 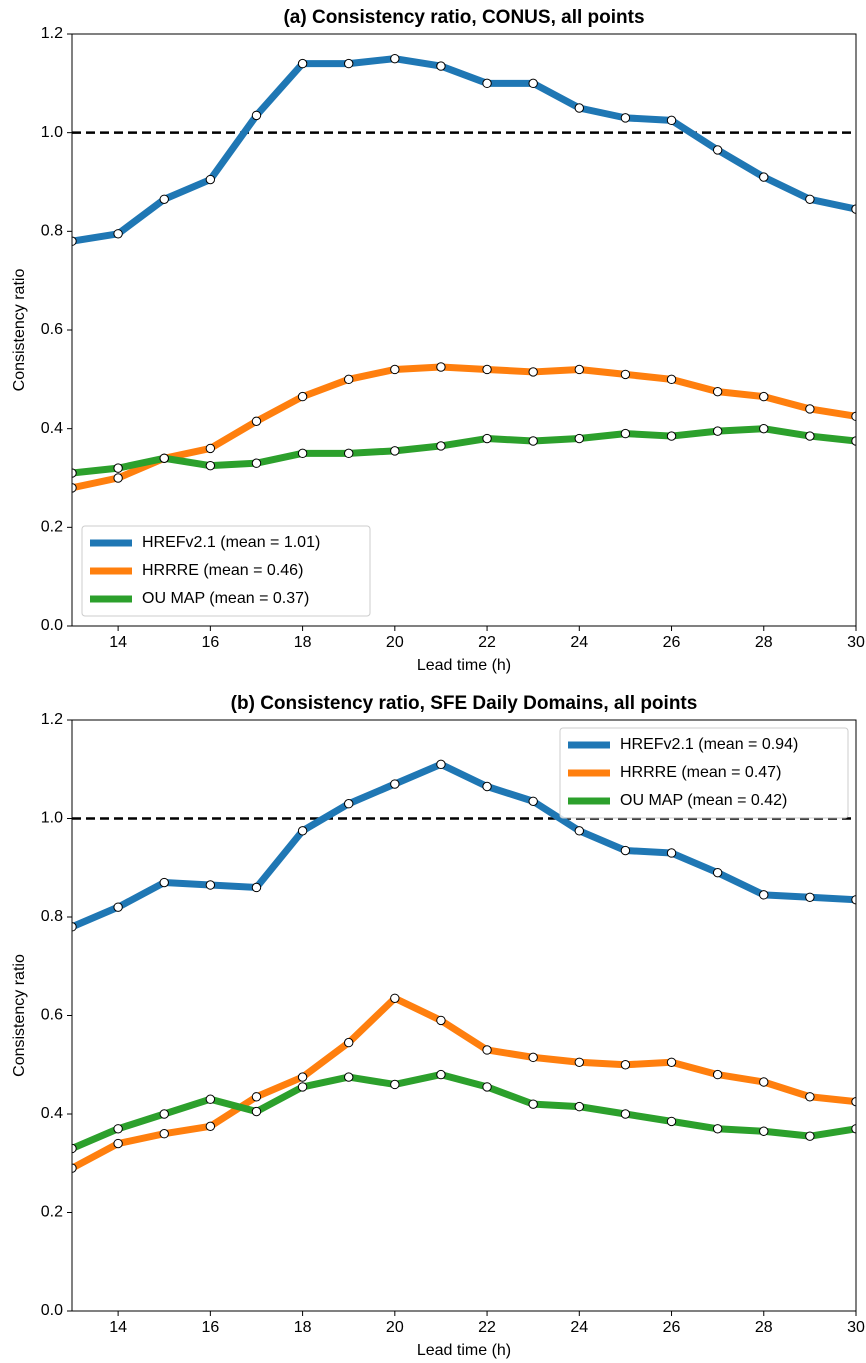 What do you see at coordinates (395, 642) in the screenshot?
I see `x-tick-label: 20` at bounding box center [395, 642].